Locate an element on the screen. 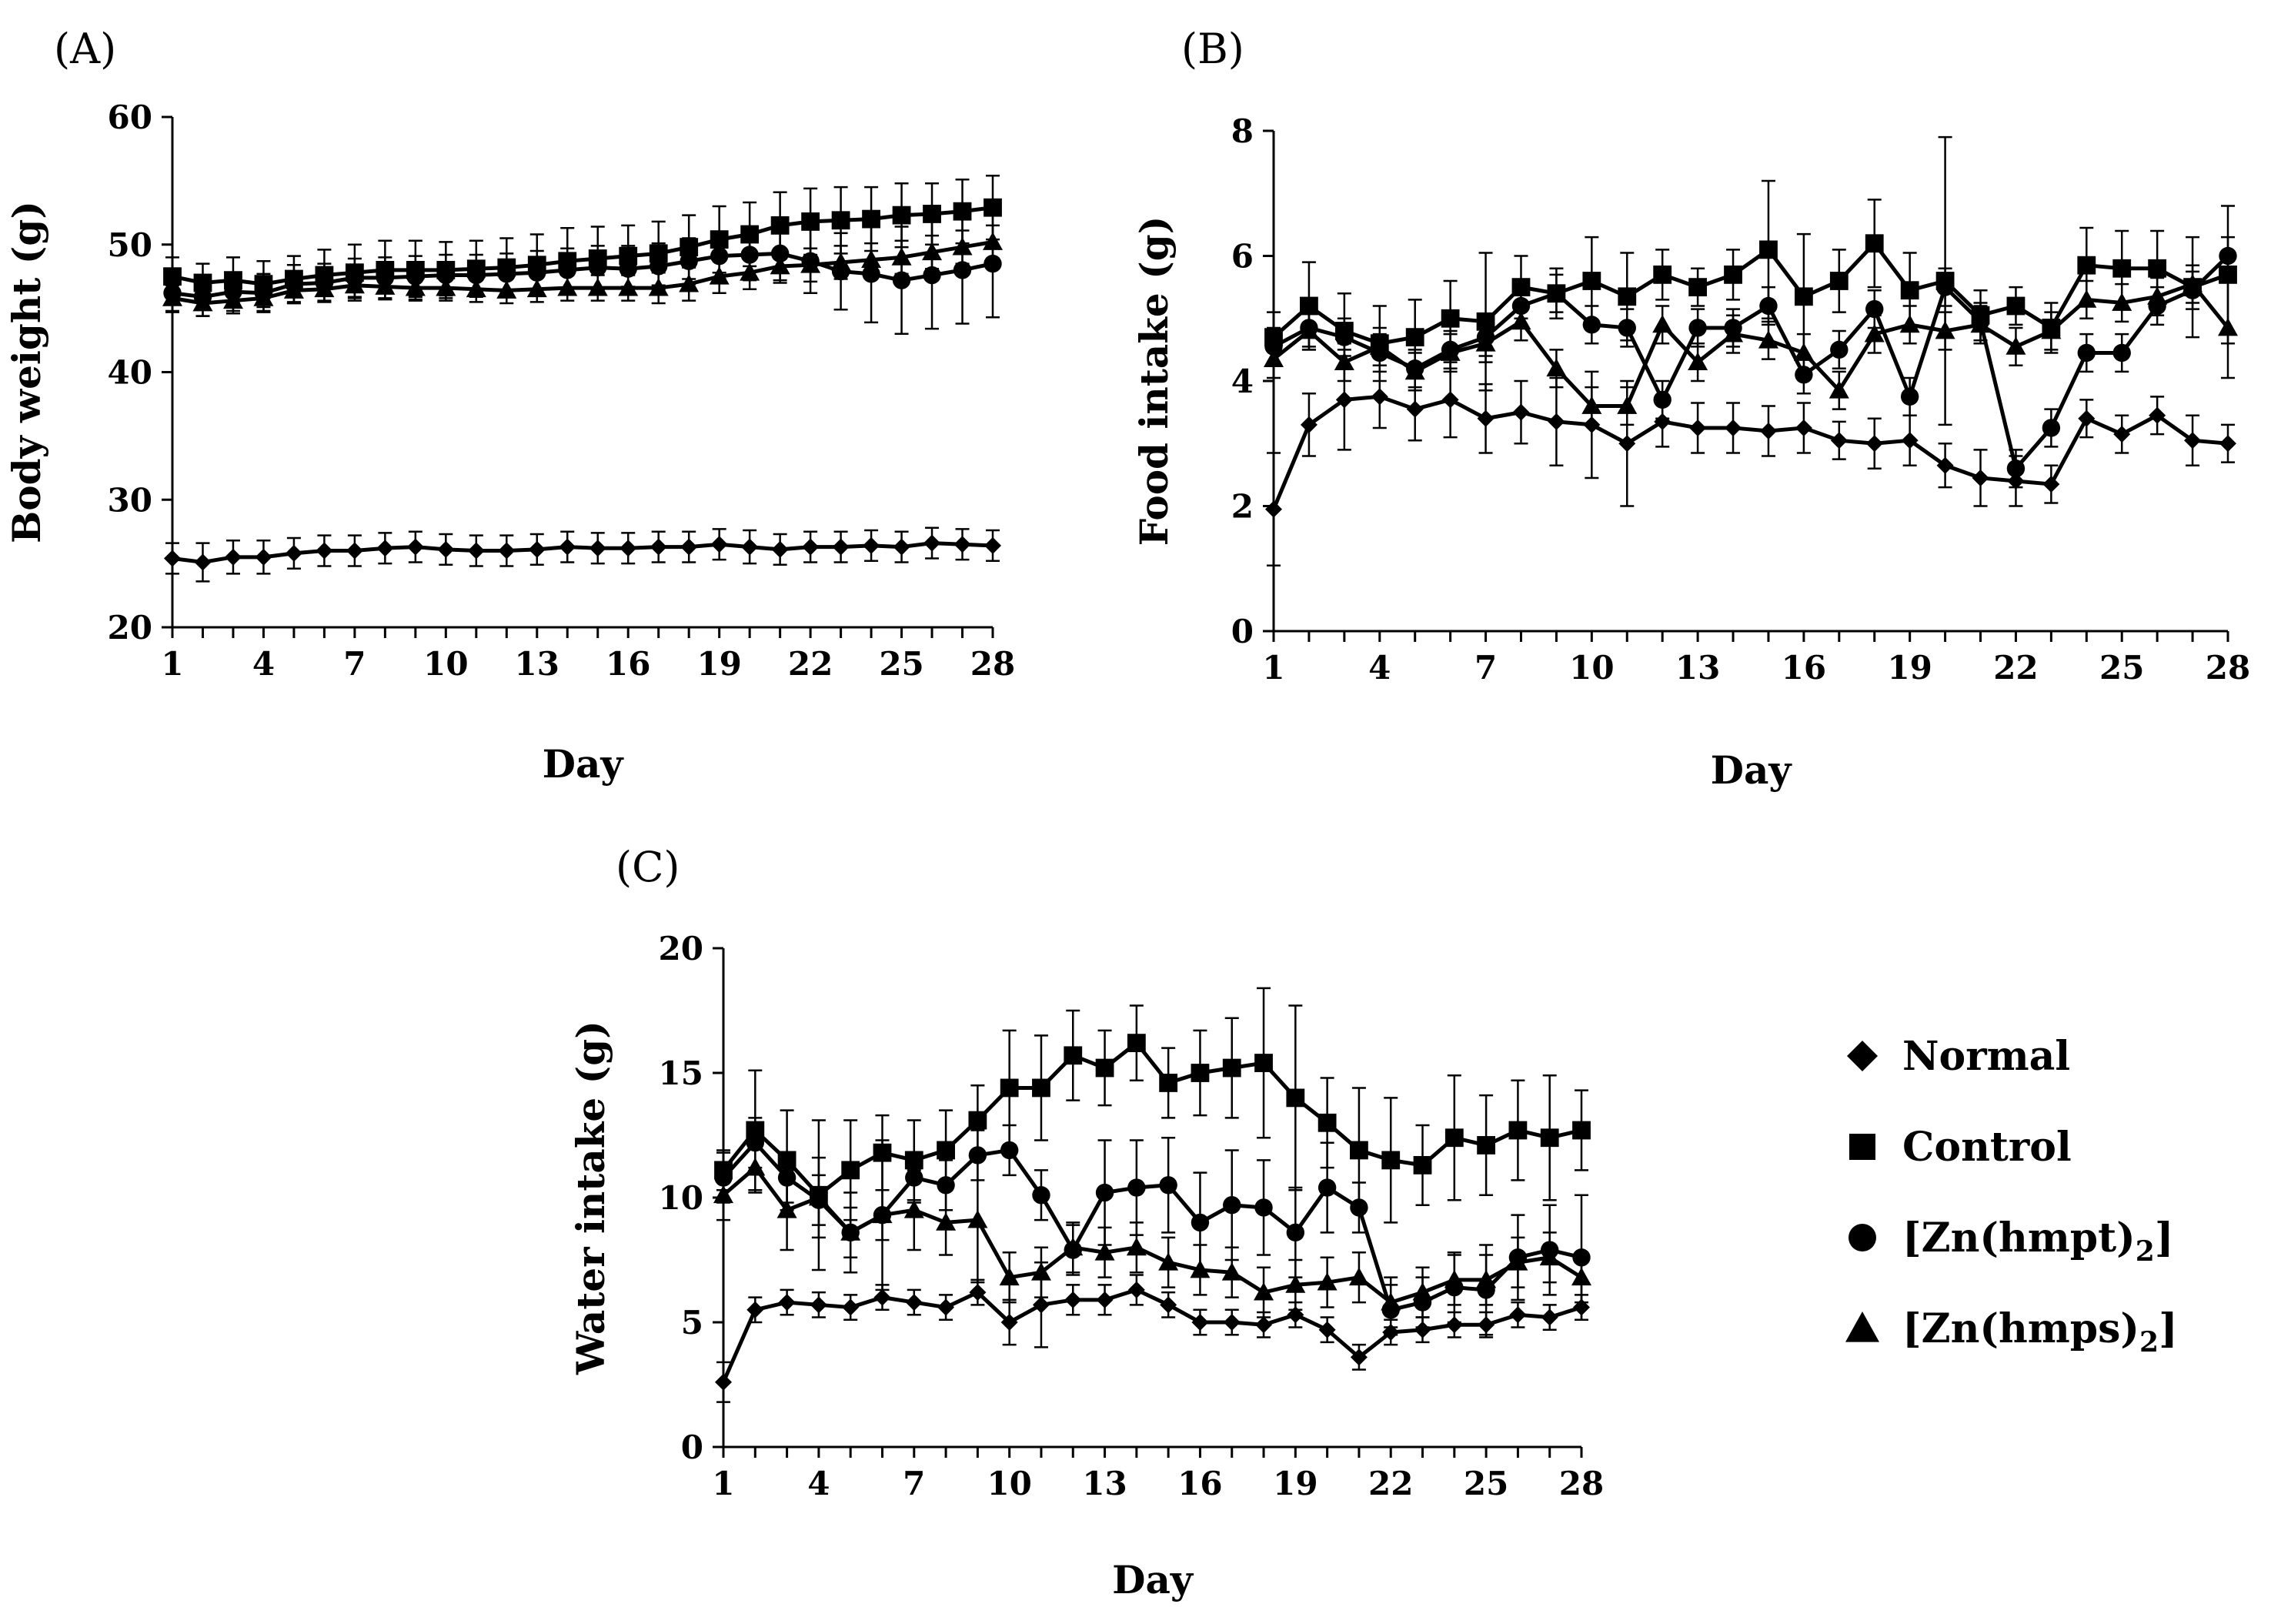 The height and width of the screenshot is (1624, 2281). x-tick-label: 28 is located at coordinates (1582, 1483).